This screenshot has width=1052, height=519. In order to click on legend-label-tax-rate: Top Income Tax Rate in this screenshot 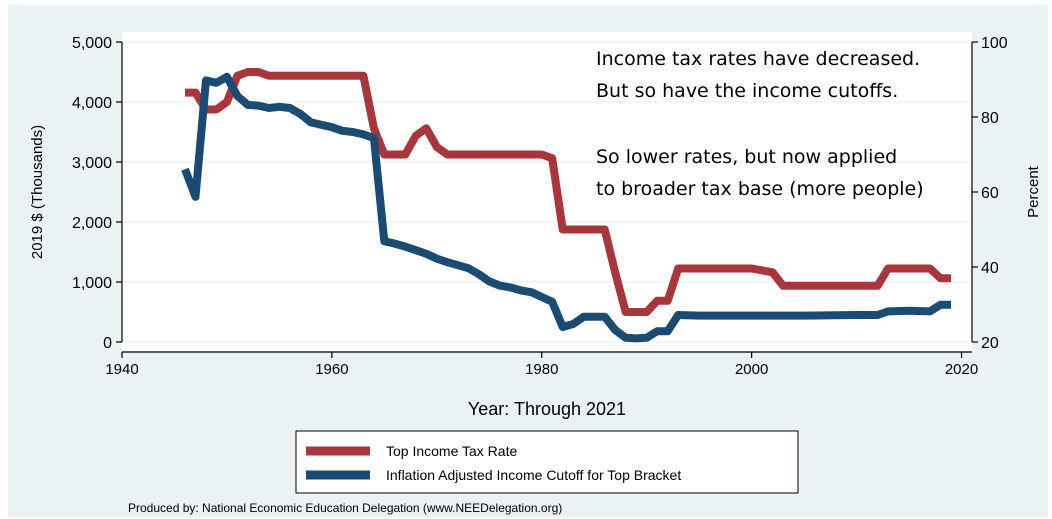, I will do `click(451, 451)`.